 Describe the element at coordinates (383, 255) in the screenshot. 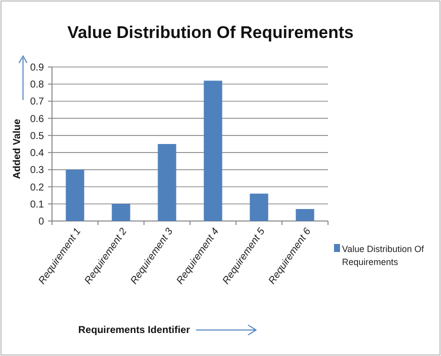

I see `legend-label: Value Distribution Of Requirements` at that location.